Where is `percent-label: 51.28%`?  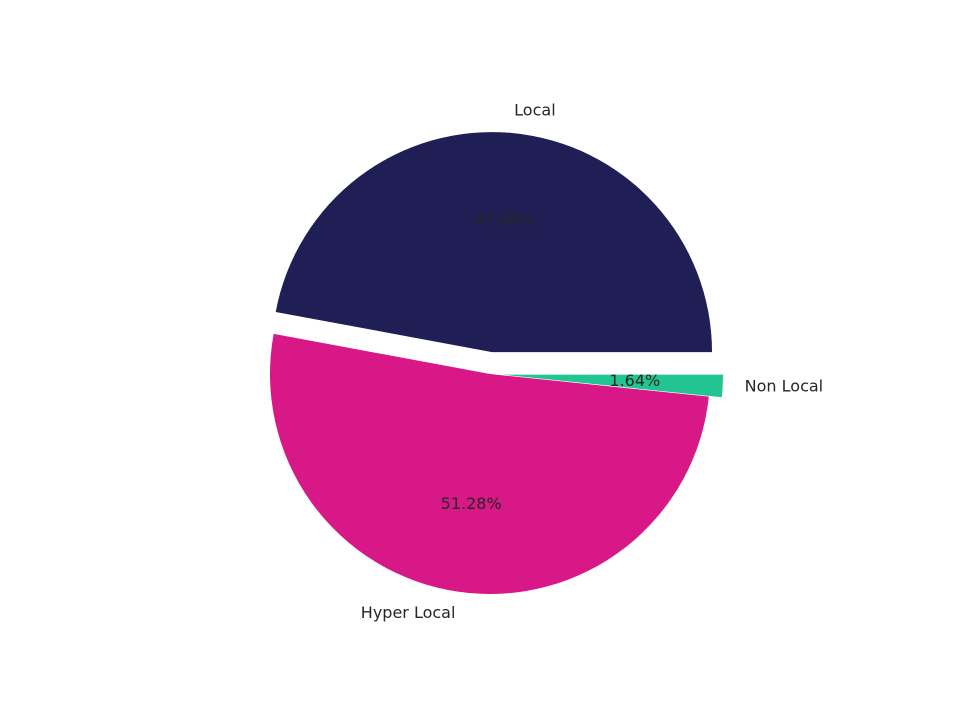
percent-label: 51.28% is located at coordinates (471, 503).